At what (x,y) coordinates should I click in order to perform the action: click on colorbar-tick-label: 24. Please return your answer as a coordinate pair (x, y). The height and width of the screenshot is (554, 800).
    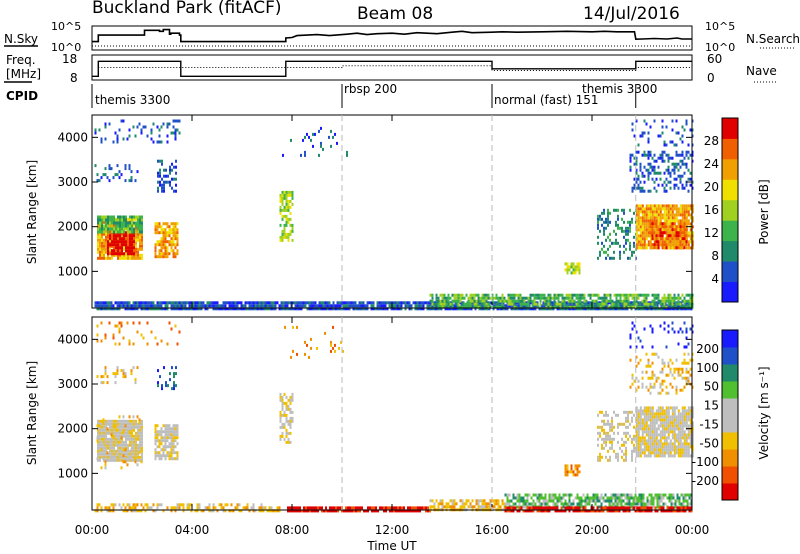
    Looking at the image, I should click on (711, 164).